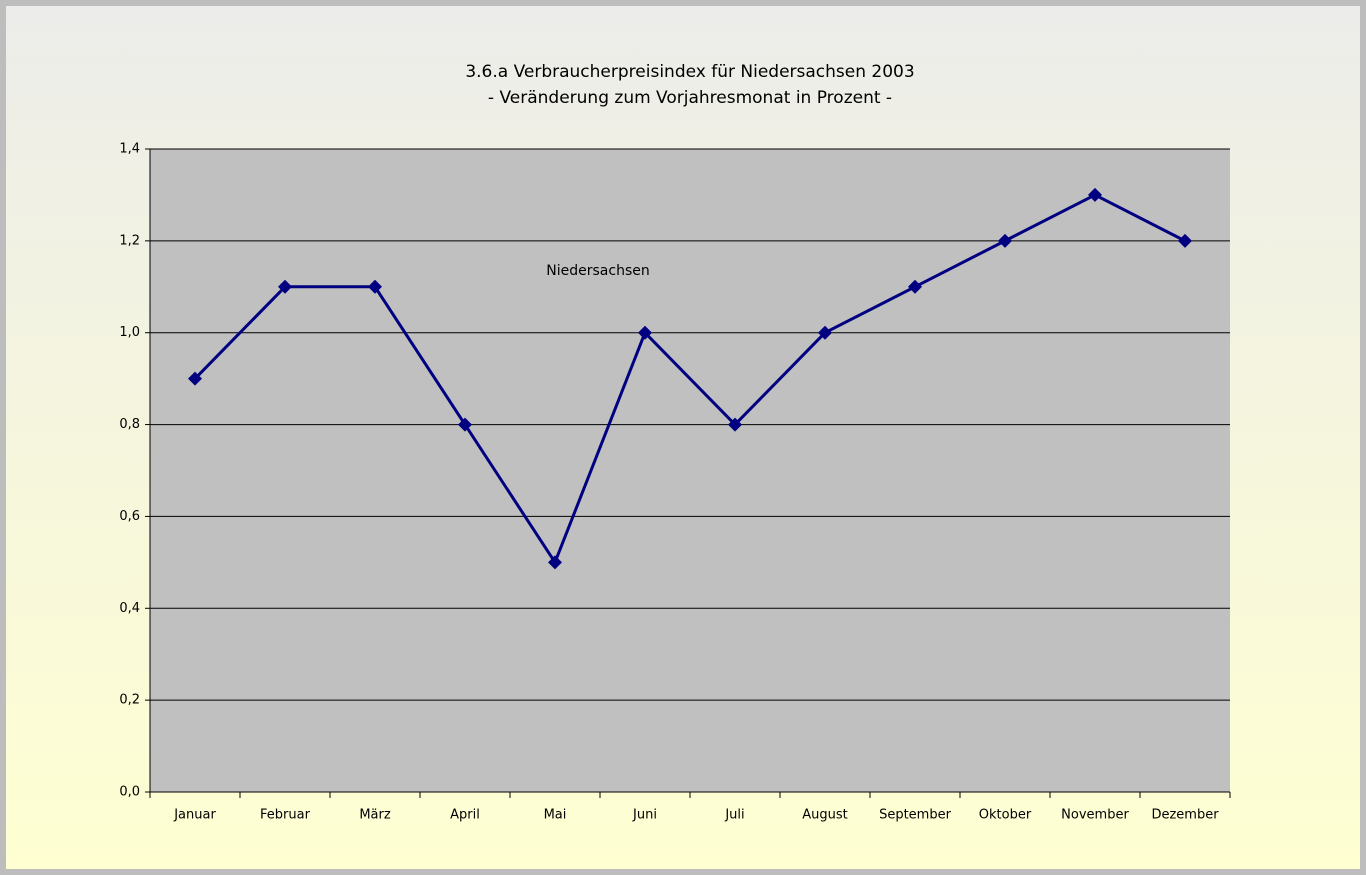 The width and height of the screenshot is (1366, 875). I want to click on x-tick-label: September, so click(915, 815).